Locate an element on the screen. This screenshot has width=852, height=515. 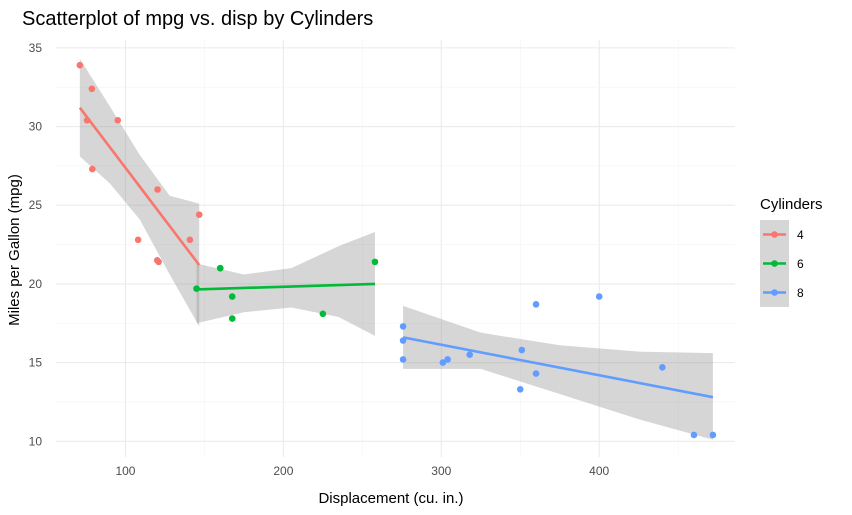
x-tick-label: 200 is located at coordinates (283, 471).